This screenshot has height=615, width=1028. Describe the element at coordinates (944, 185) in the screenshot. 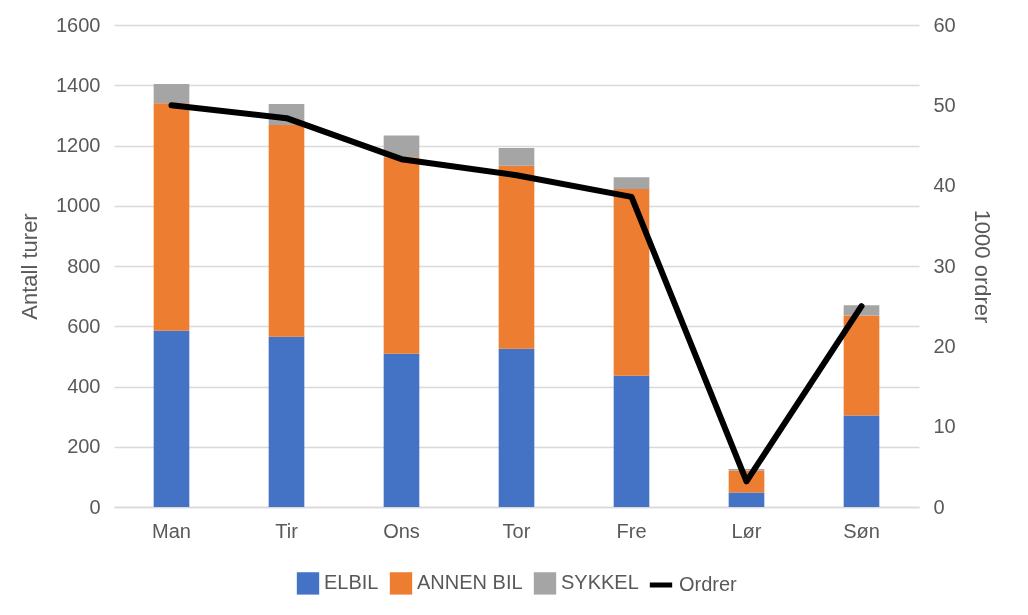

I see `y2-tick-label: 40` at that location.